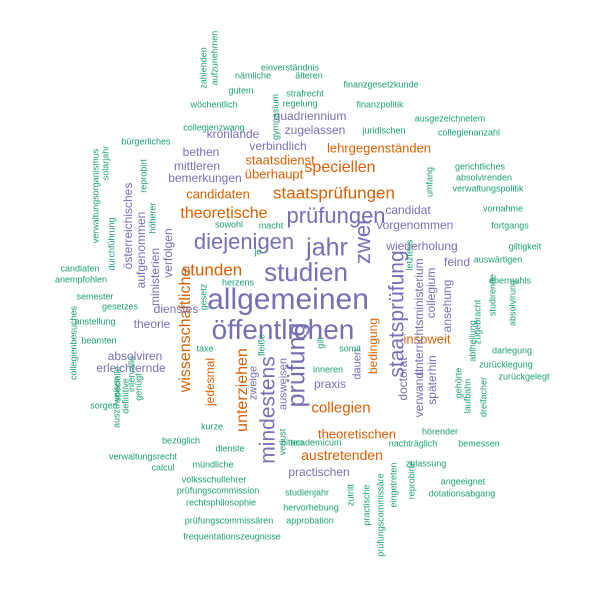  What do you see at coordinates (210, 382) in the screenshot?
I see `cloud-word: jedesmal` at bounding box center [210, 382].